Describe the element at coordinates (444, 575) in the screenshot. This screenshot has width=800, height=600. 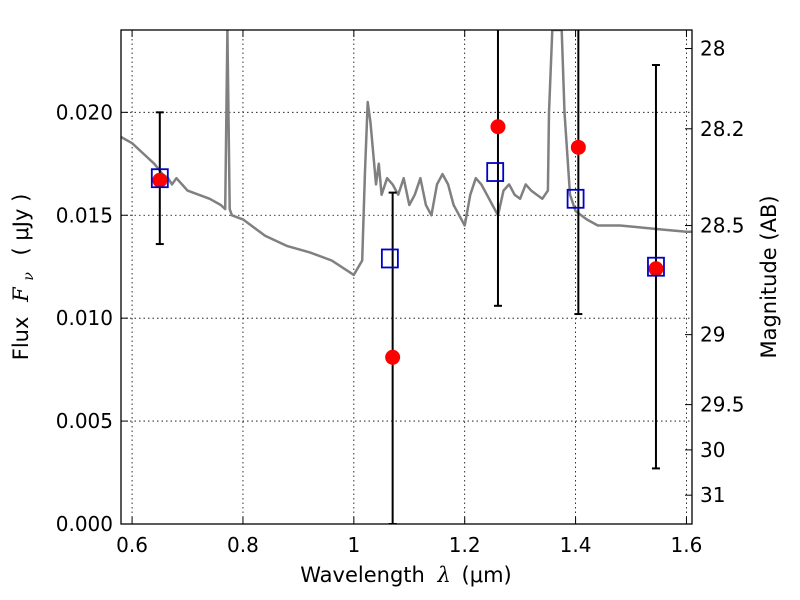
I see `x-axis-label-symbol: λ` at that location.